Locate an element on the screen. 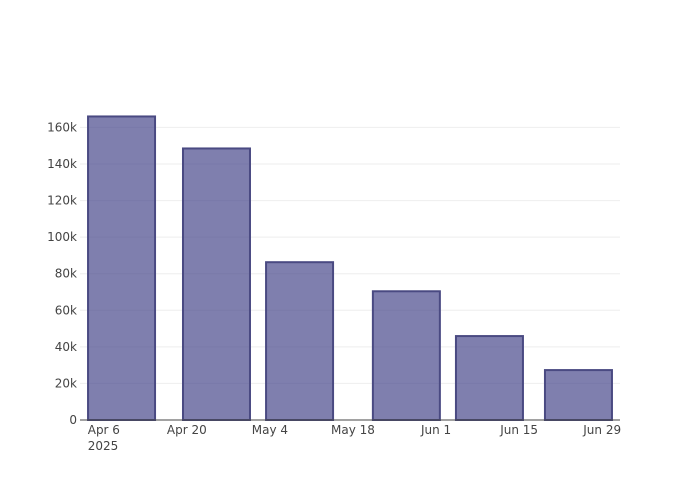 The width and height of the screenshot is (700, 500). y-tick-label: 0 is located at coordinates (73, 420).